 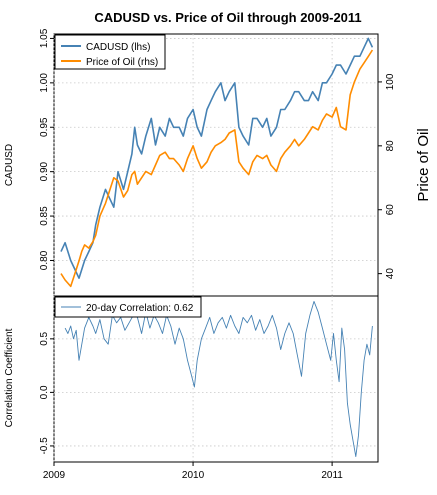 What do you see at coordinates (193, 475) in the screenshot?
I see `tick-label: 2010` at bounding box center [193, 475].